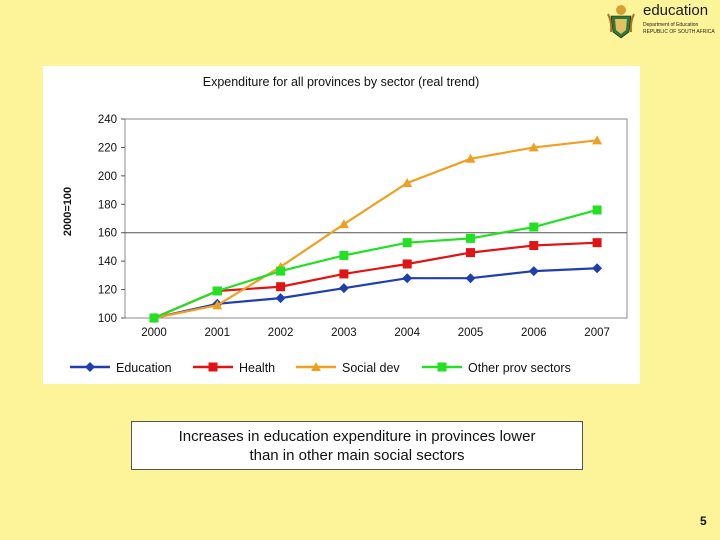 Image resolution: width=720 pixels, height=540 pixels. Describe the element at coordinates (68, 211) in the screenshot. I see `y-axis-label: 2000=100` at that location.